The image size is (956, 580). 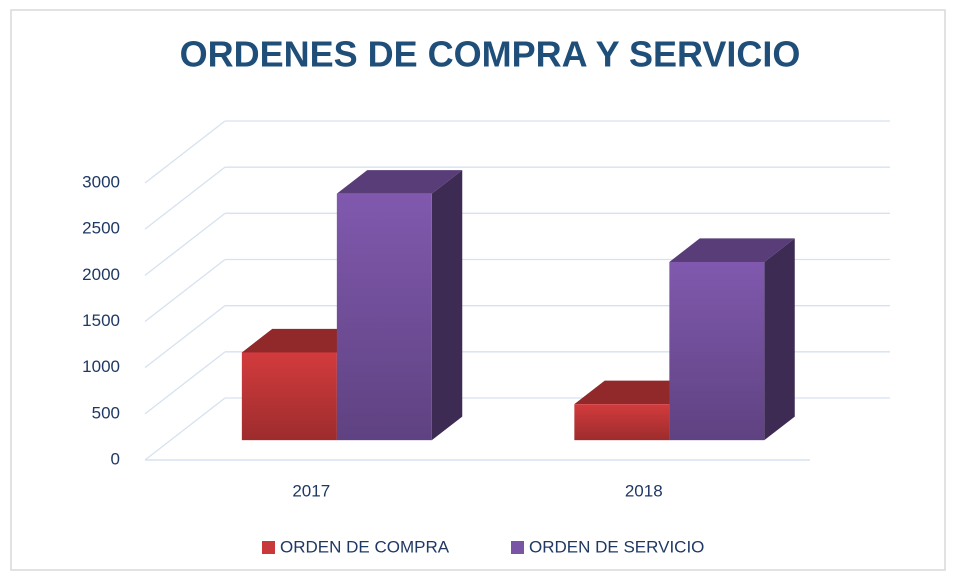 I want to click on y-tick-label: 1500, so click(x=101, y=320).